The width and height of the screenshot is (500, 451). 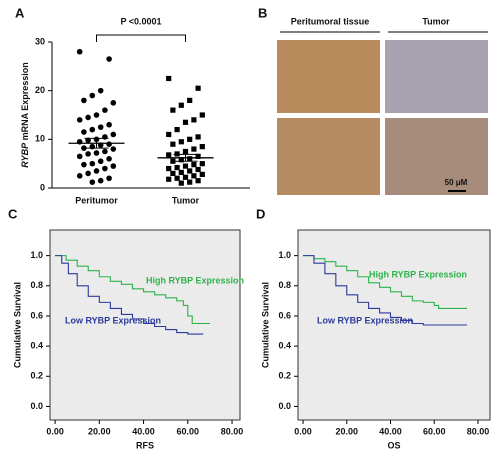 I want to click on x-tick-label: 60.00, so click(x=434, y=431).